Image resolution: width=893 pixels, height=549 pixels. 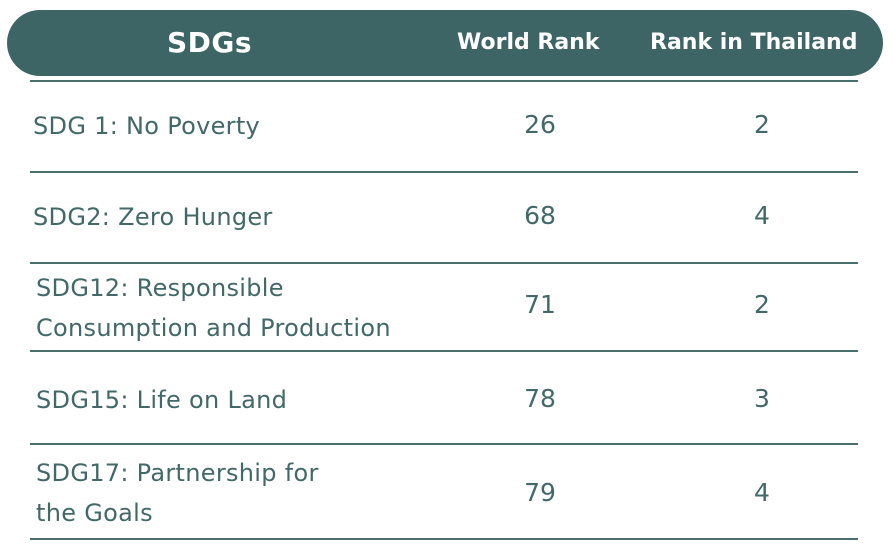 What do you see at coordinates (177, 473) in the screenshot?
I see `sdg-name-line: SDG17: Partnership for` at bounding box center [177, 473].